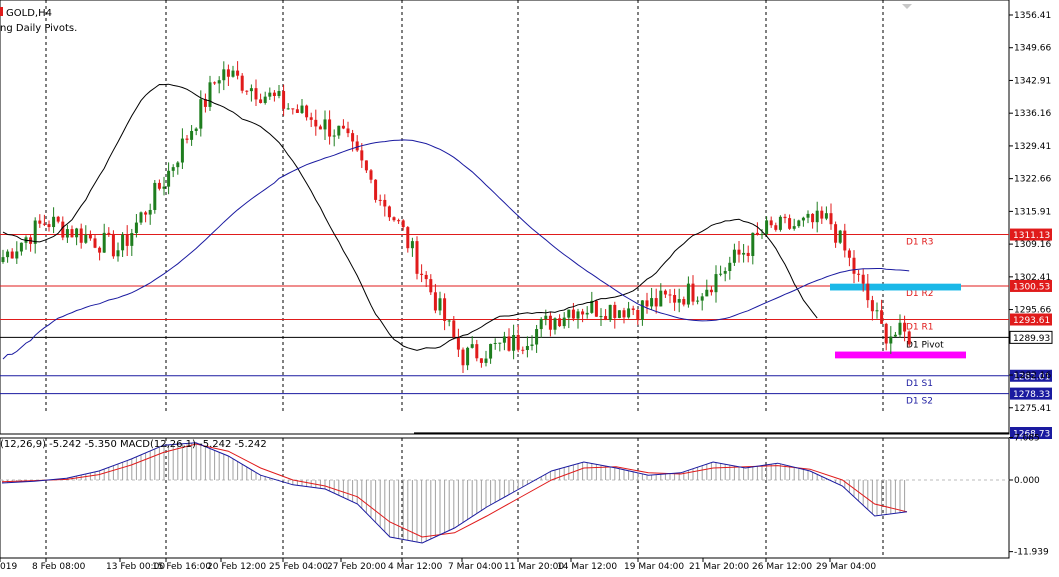 This screenshot has height=577, width=1059. What do you see at coordinates (907, 6) in the screenshot?
I see `shift-arrow-icon` at bounding box center [907, 6].